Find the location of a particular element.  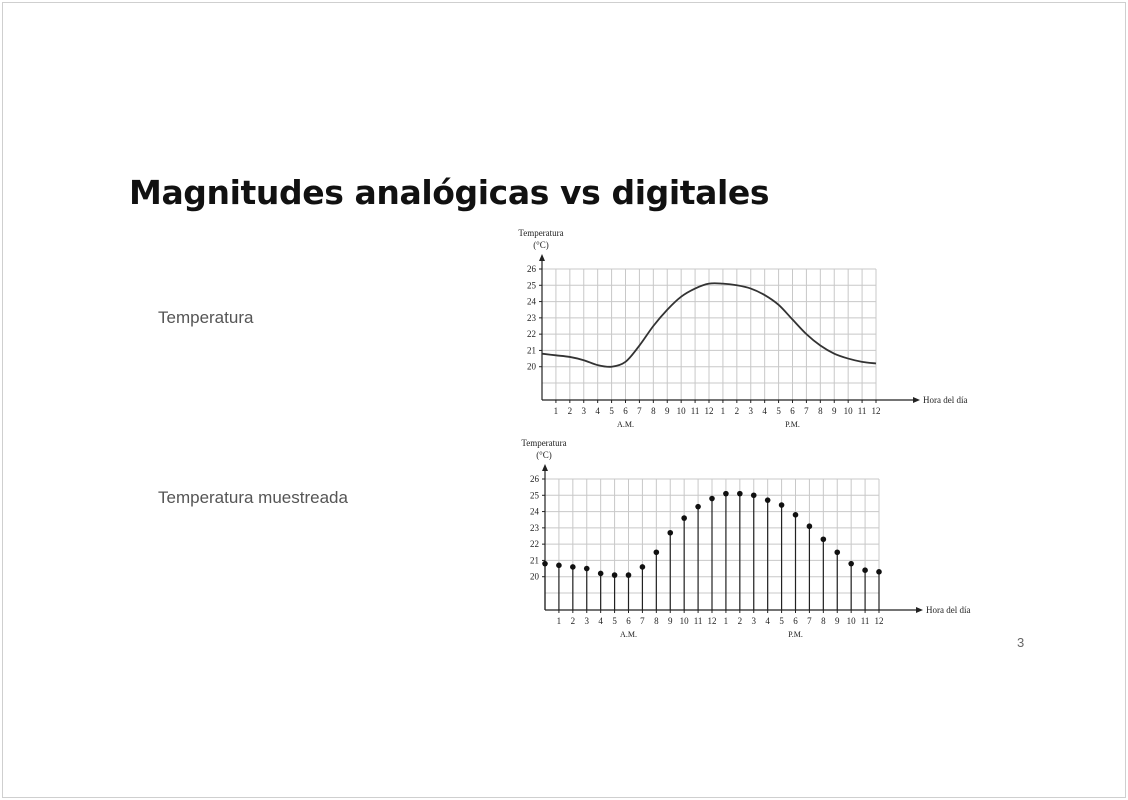

slide-title: Magnitudes analógicas vs digitales is located at coordinates (449, 192).